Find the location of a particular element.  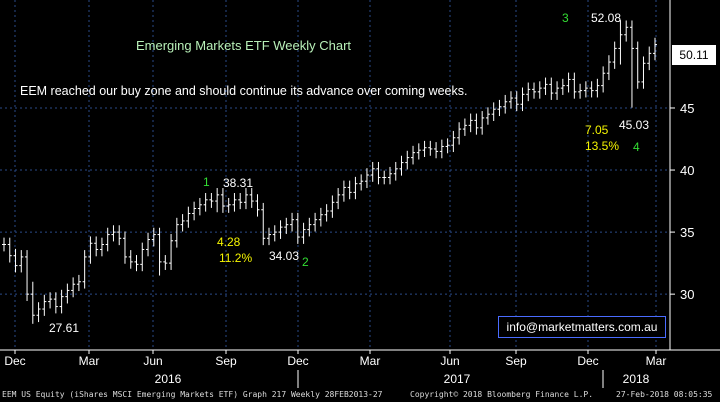

wave-label-4: 4 is located at coordinates (636, 147).